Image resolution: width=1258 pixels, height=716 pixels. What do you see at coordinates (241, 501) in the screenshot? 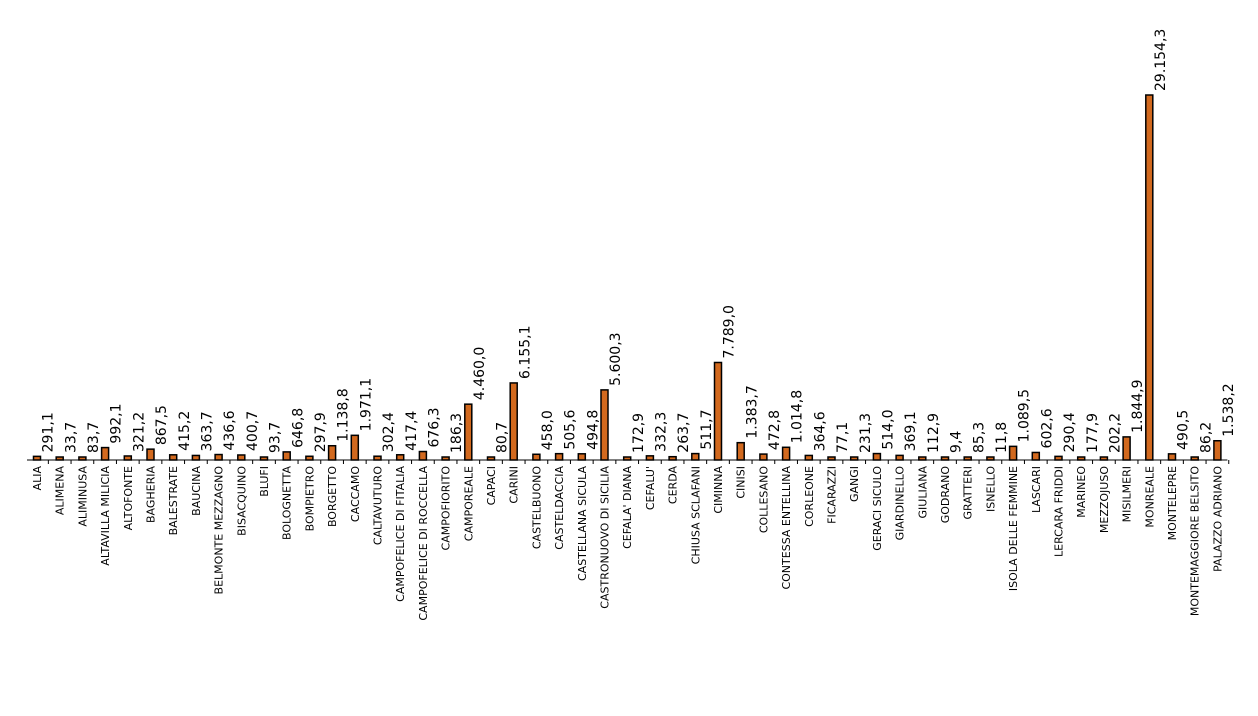
I see `category-label: BISACQUINO` at bounding box center [241, 501].